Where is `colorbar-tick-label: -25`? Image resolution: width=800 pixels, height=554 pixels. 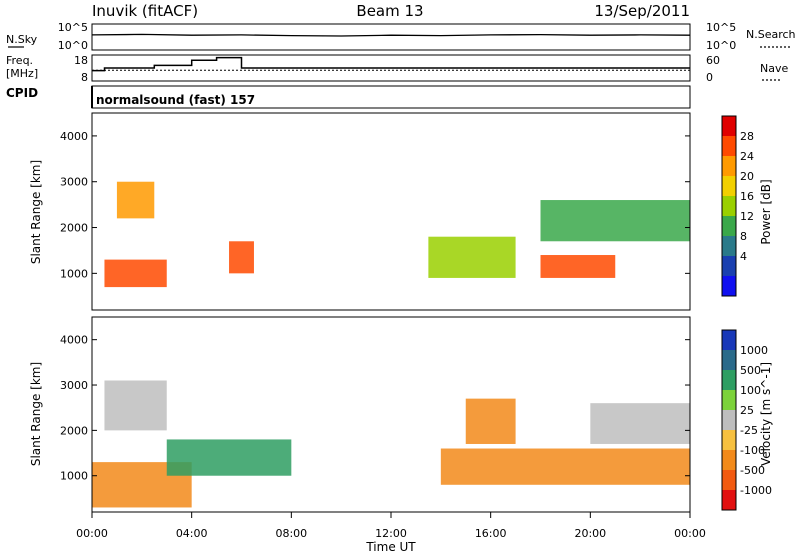
colorbar-tick-label: -25 is located at coordinates (749, 430).